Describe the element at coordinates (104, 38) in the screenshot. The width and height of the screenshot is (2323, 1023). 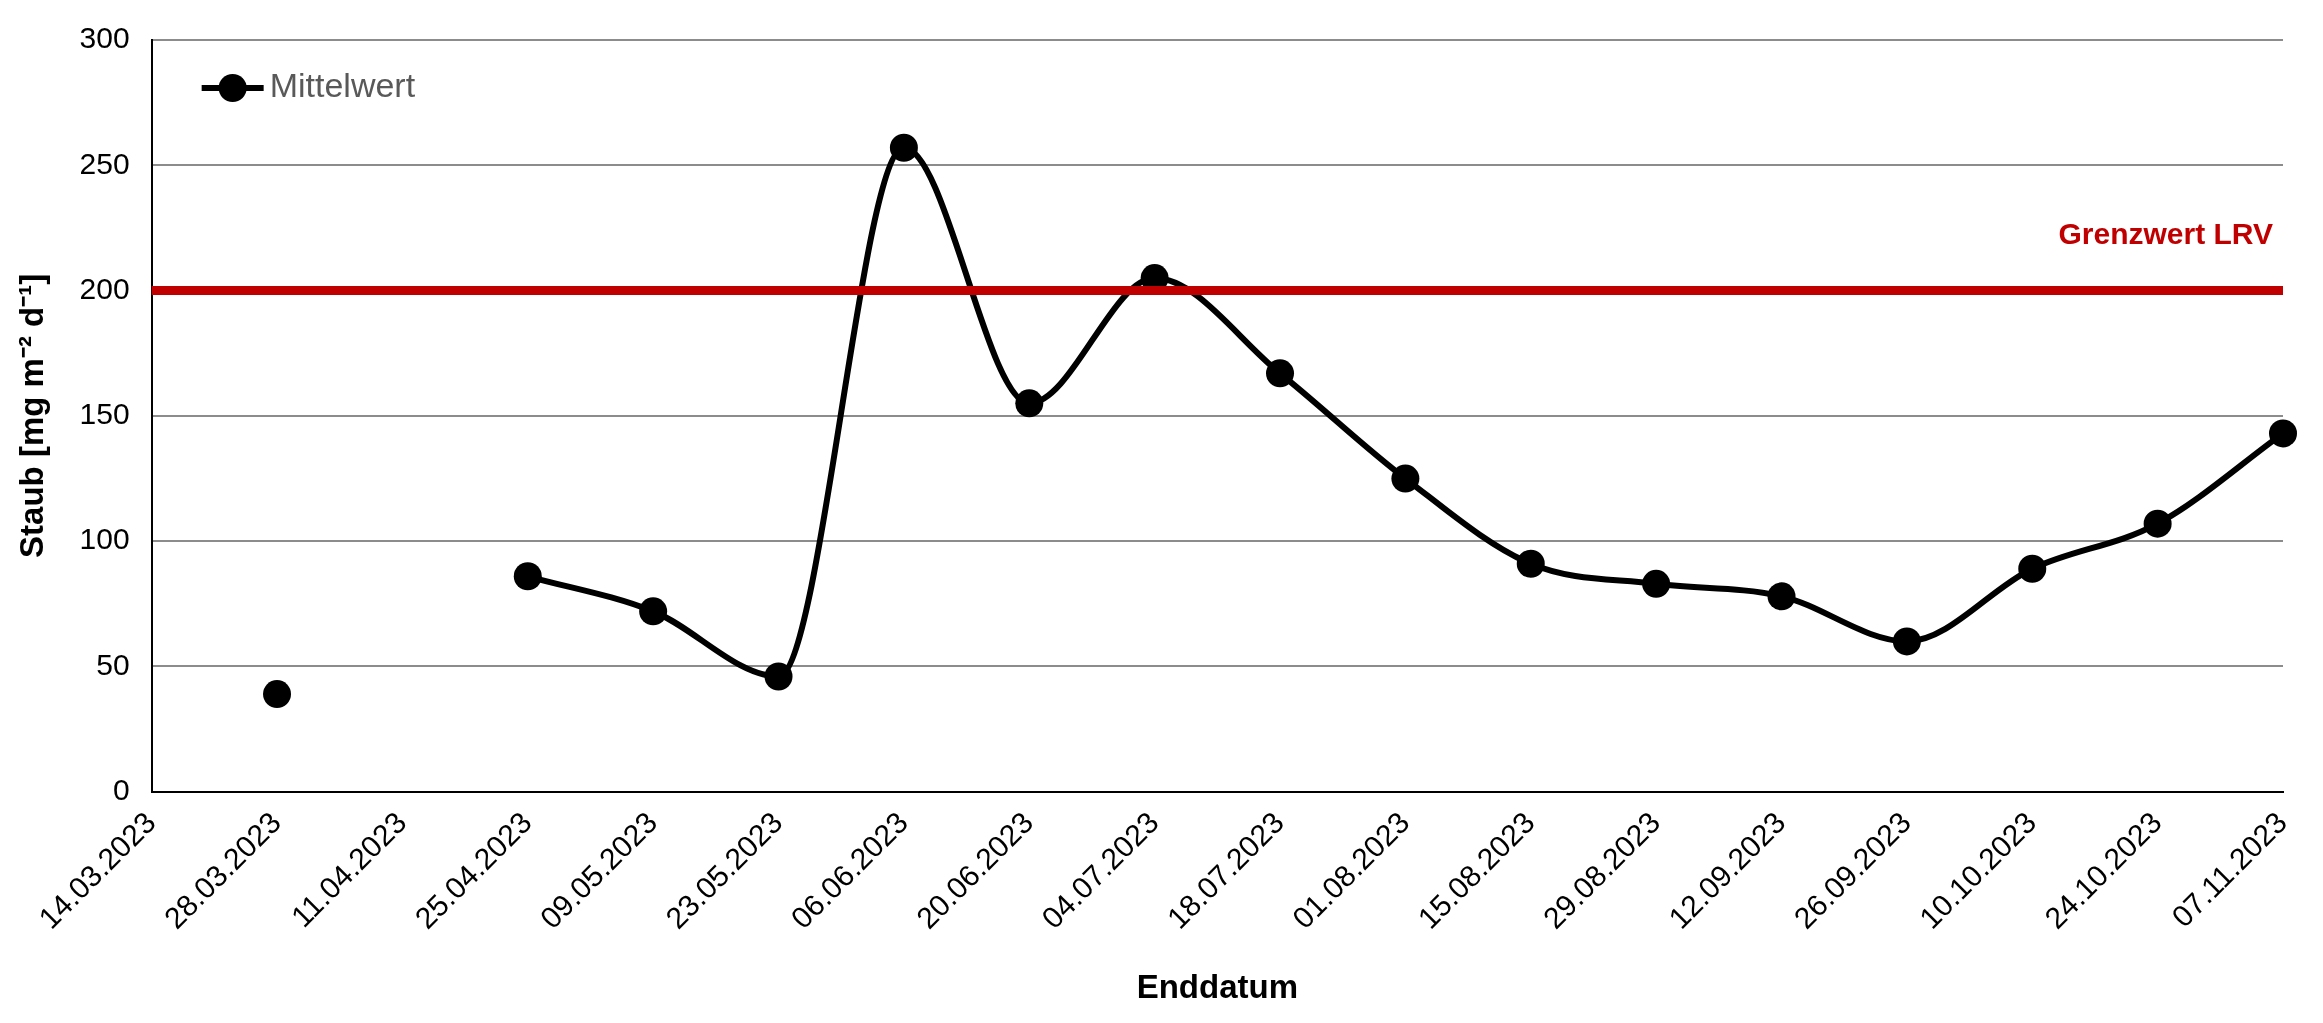
I see `y-tick-label: 300` at that location.